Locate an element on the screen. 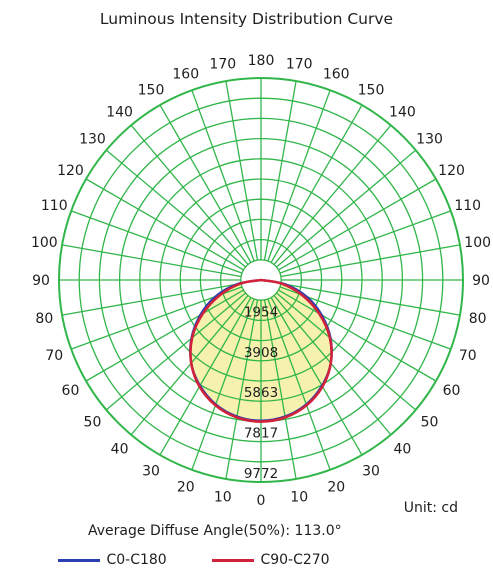 This screenshot has height=584, width=493. legend-swatch-c90-c270 is located at coordinates (233, 560).